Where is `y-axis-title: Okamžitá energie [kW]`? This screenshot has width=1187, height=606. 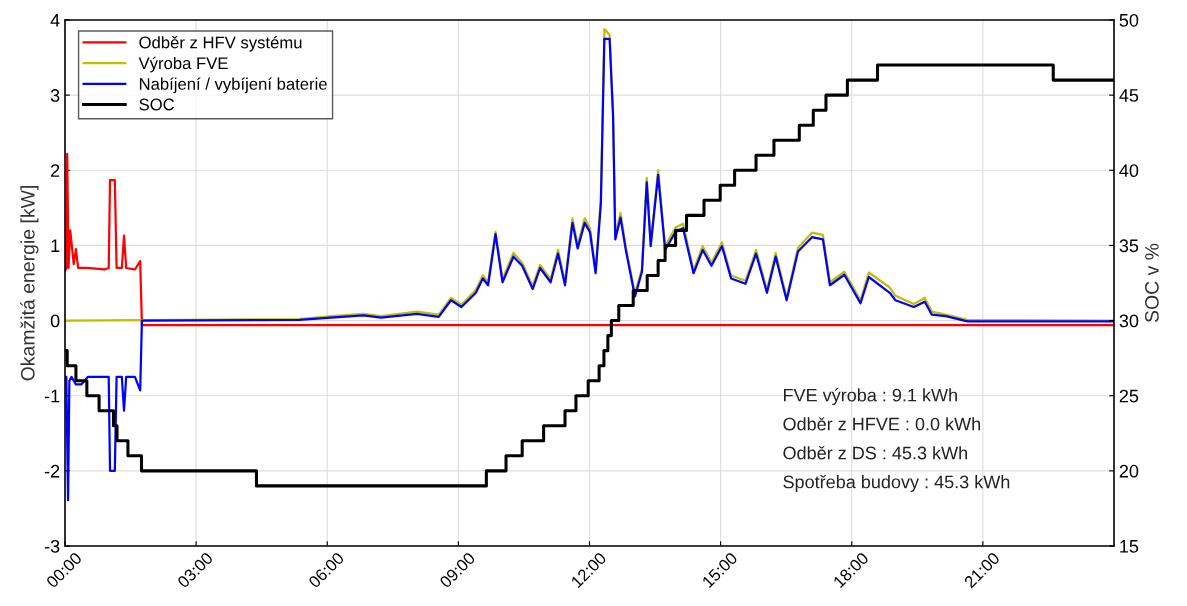
y-axis-title: Okamžitá energie [kW] is located at coordinates (29, 283).